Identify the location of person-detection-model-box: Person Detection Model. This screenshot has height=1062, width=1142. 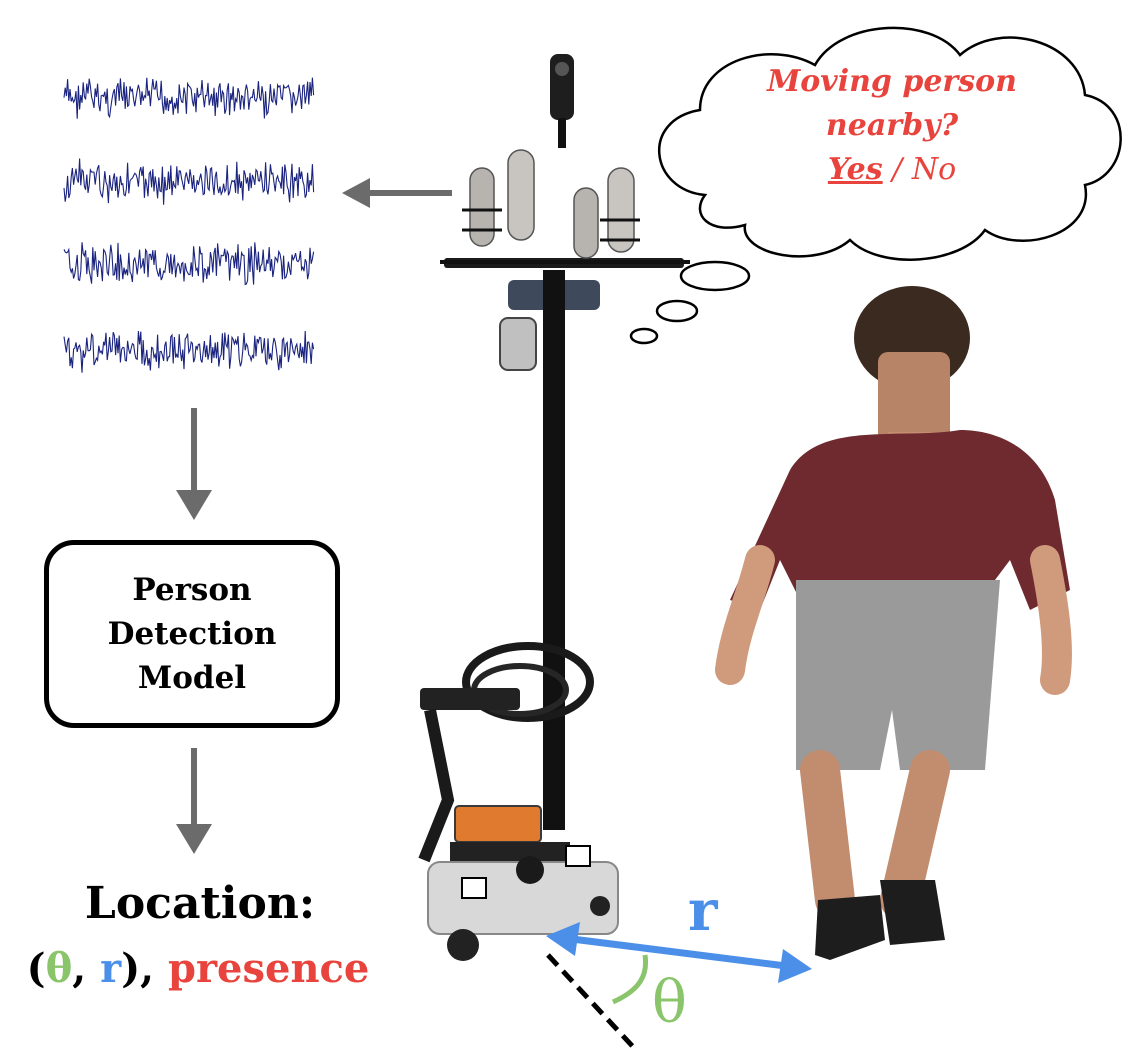
(192, 634).